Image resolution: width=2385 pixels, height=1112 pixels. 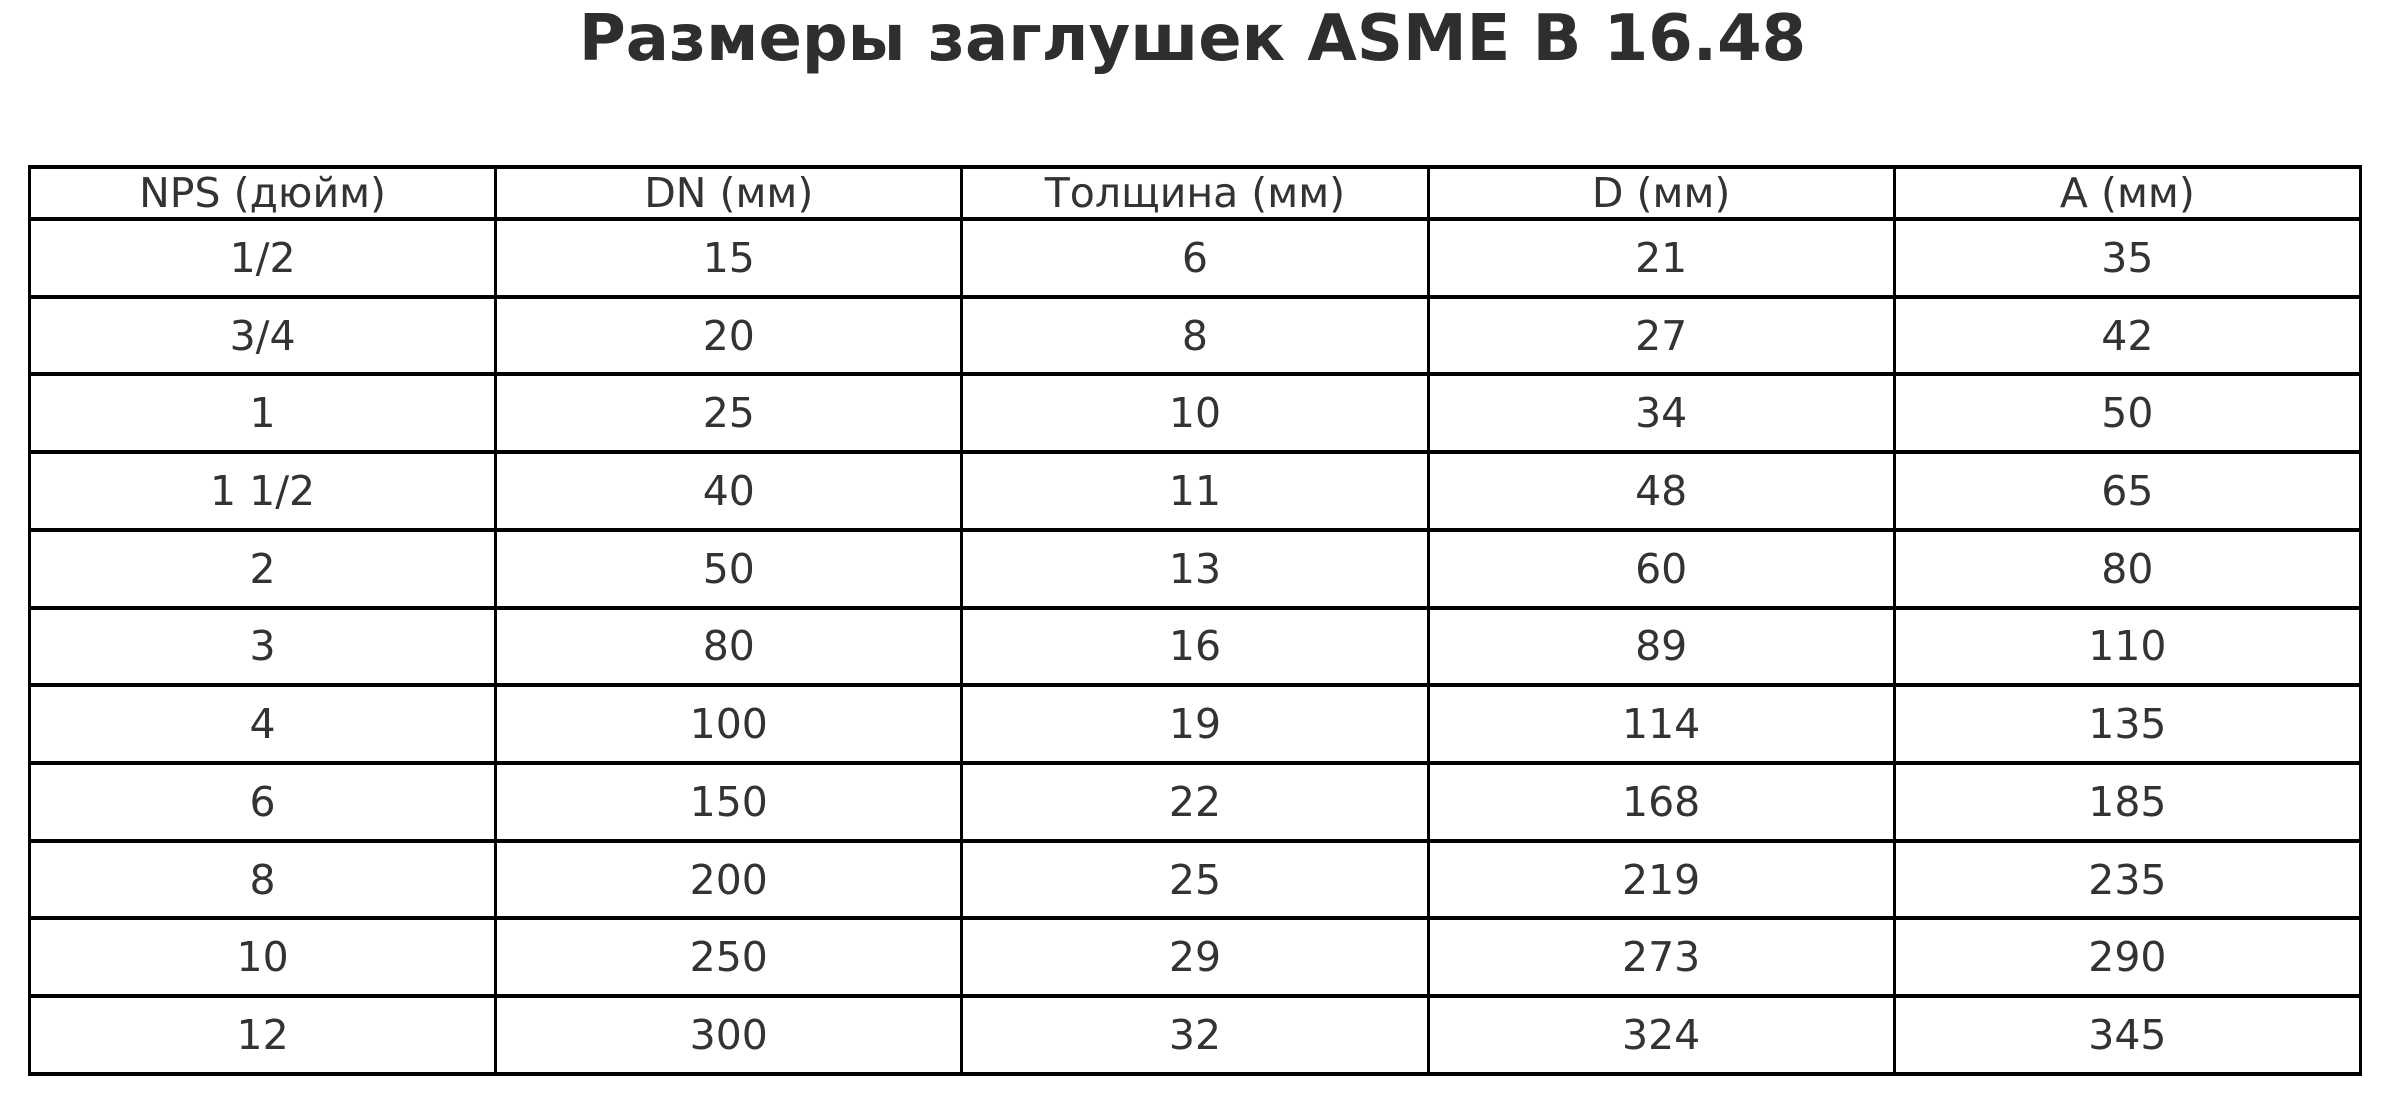 What do you see at coordinates (2127, 957) in the screenshot?
I see `table-cell: 290` at bounding box center [2127, 957].